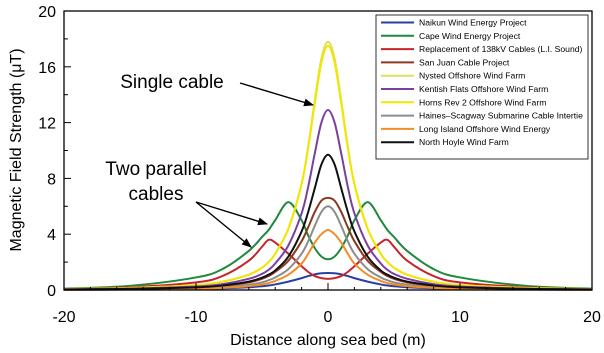  I want to click on y-tick-label: 20, so click(47, 12).